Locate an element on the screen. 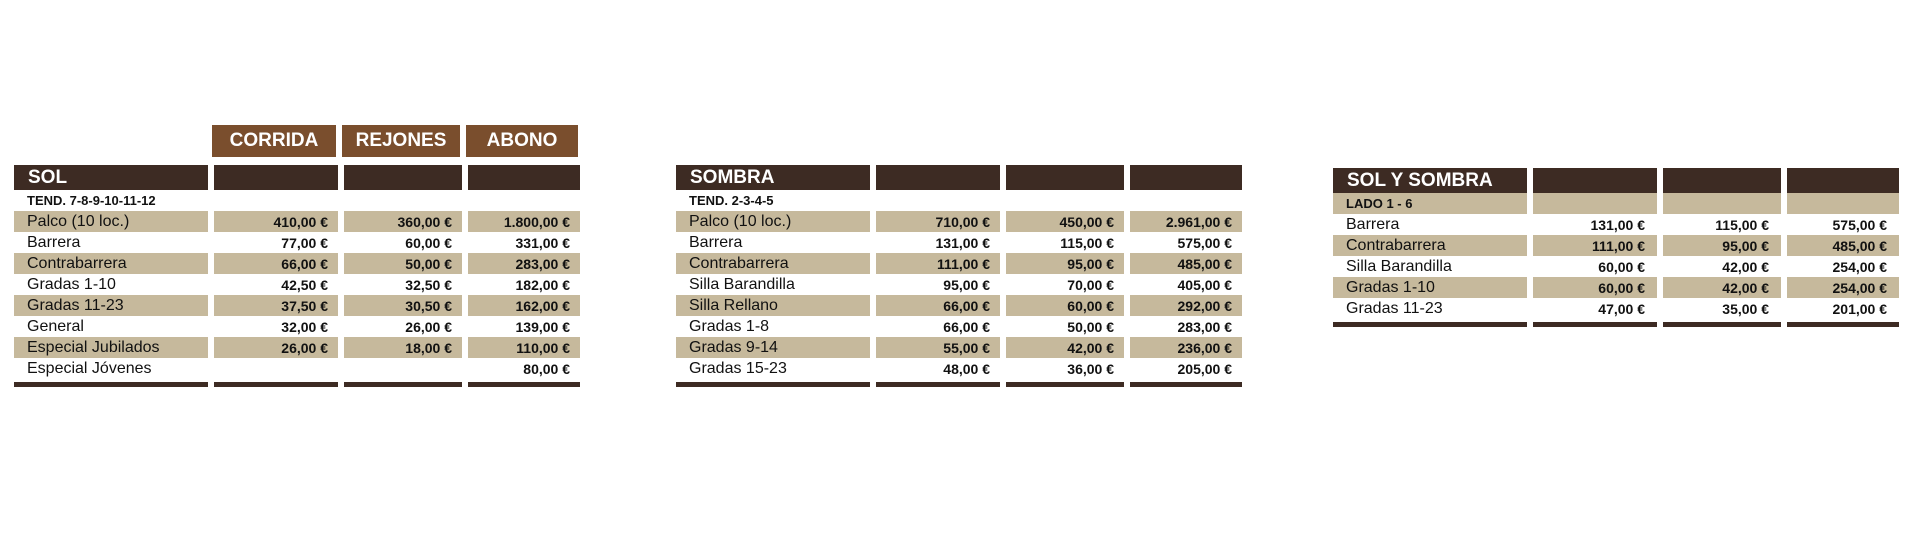 The width and height of the screenshot is (1920, 550). price-cell: 66,00 € is located at coordinates (938, 305).